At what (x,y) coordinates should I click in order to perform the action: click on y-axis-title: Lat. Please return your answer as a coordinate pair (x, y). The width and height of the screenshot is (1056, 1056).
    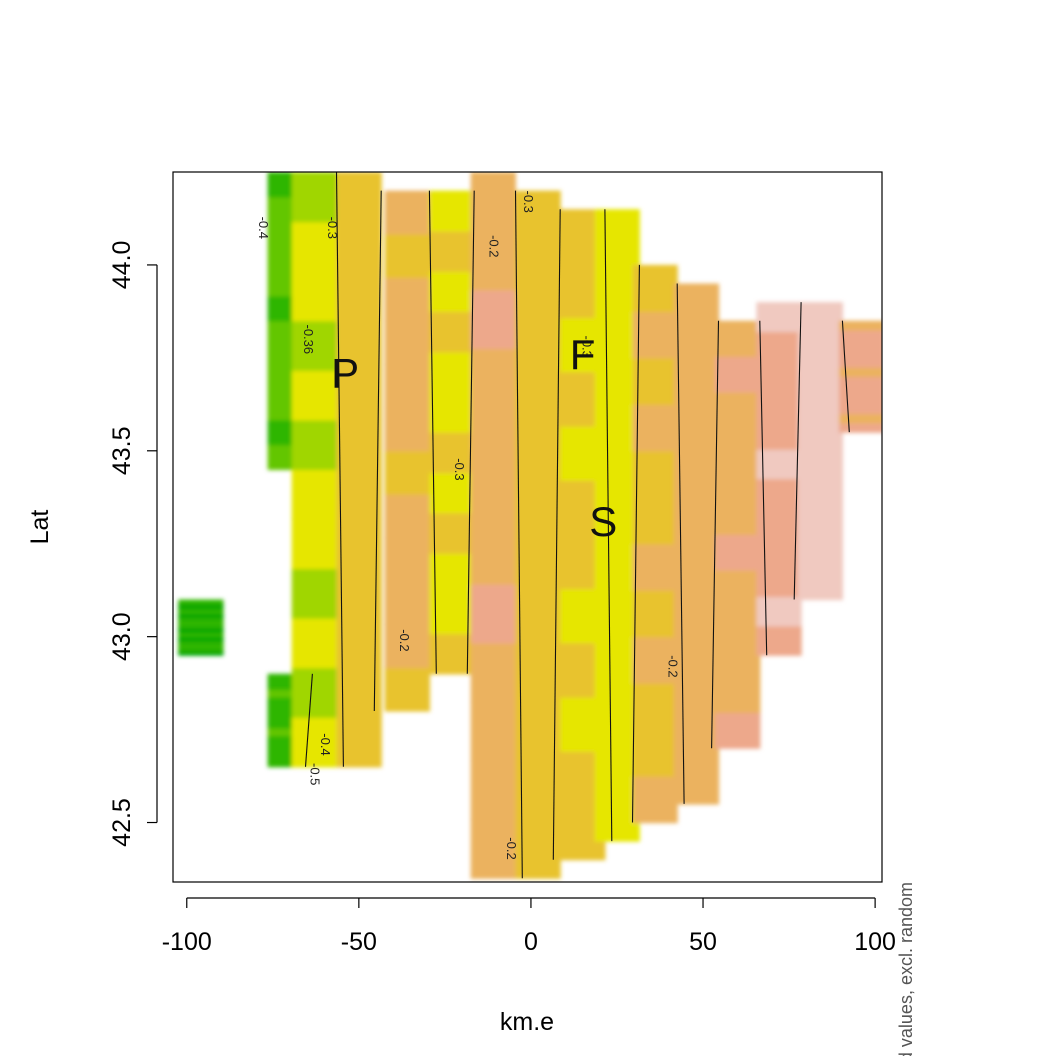
    Looking at the image, I should click on (40, 527).